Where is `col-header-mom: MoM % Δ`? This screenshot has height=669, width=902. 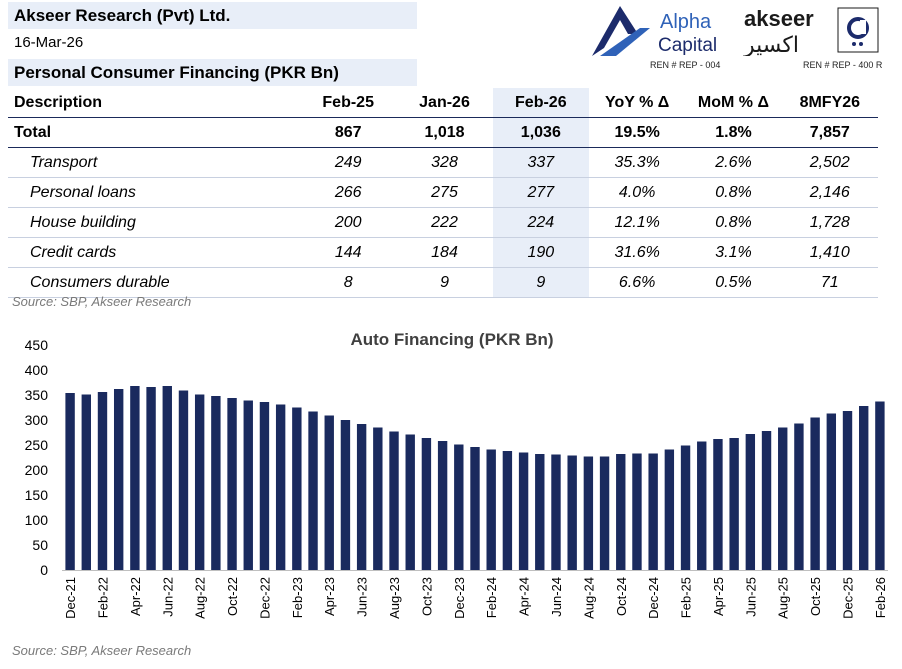 col-header-mom: MoM % Δ is located at coordinates (733, 103).